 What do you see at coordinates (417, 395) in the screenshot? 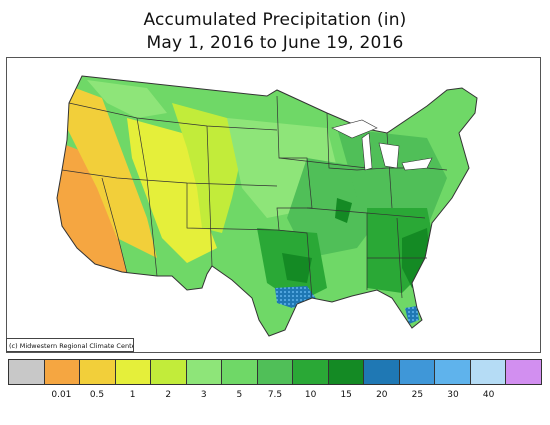
I see `legend-label: 25` at bounding box center [417, 395].